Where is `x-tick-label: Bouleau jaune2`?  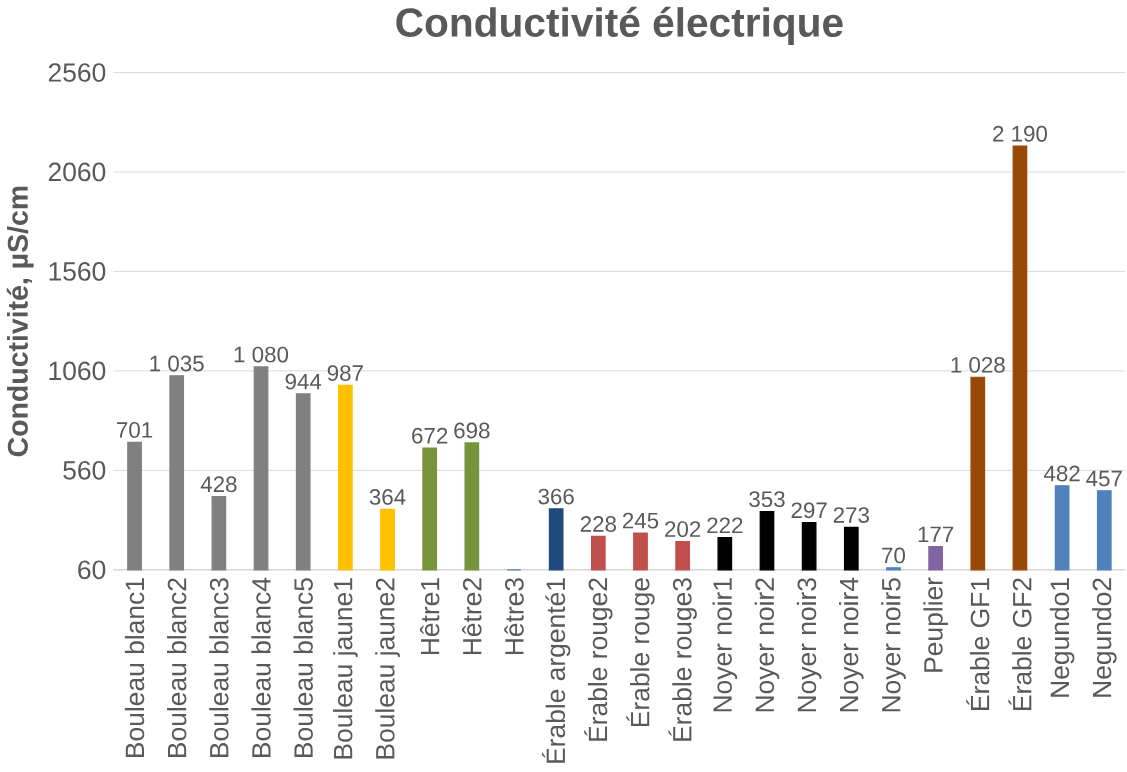
x-tick-label: Bouleau jaune2 is located at coordinates (387, 668).